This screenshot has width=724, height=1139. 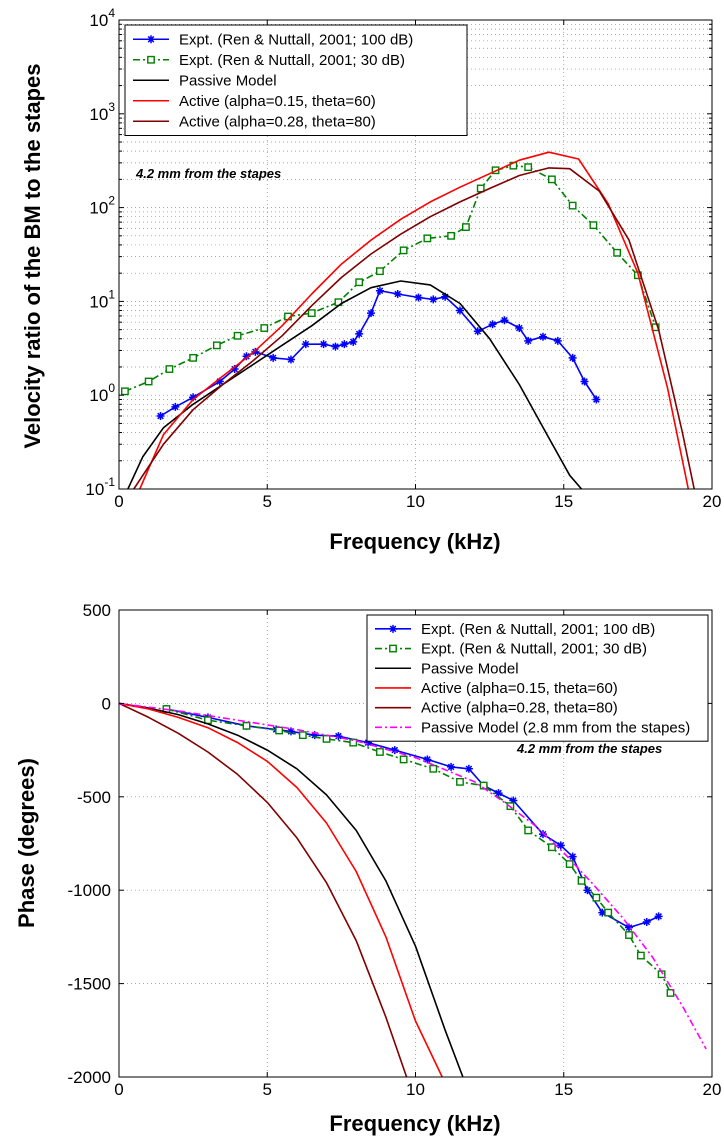 What do you see at coordinates (563, 501) in the screenshot?
I see `x-tick-label: 15` at bounding box center [563, 501].